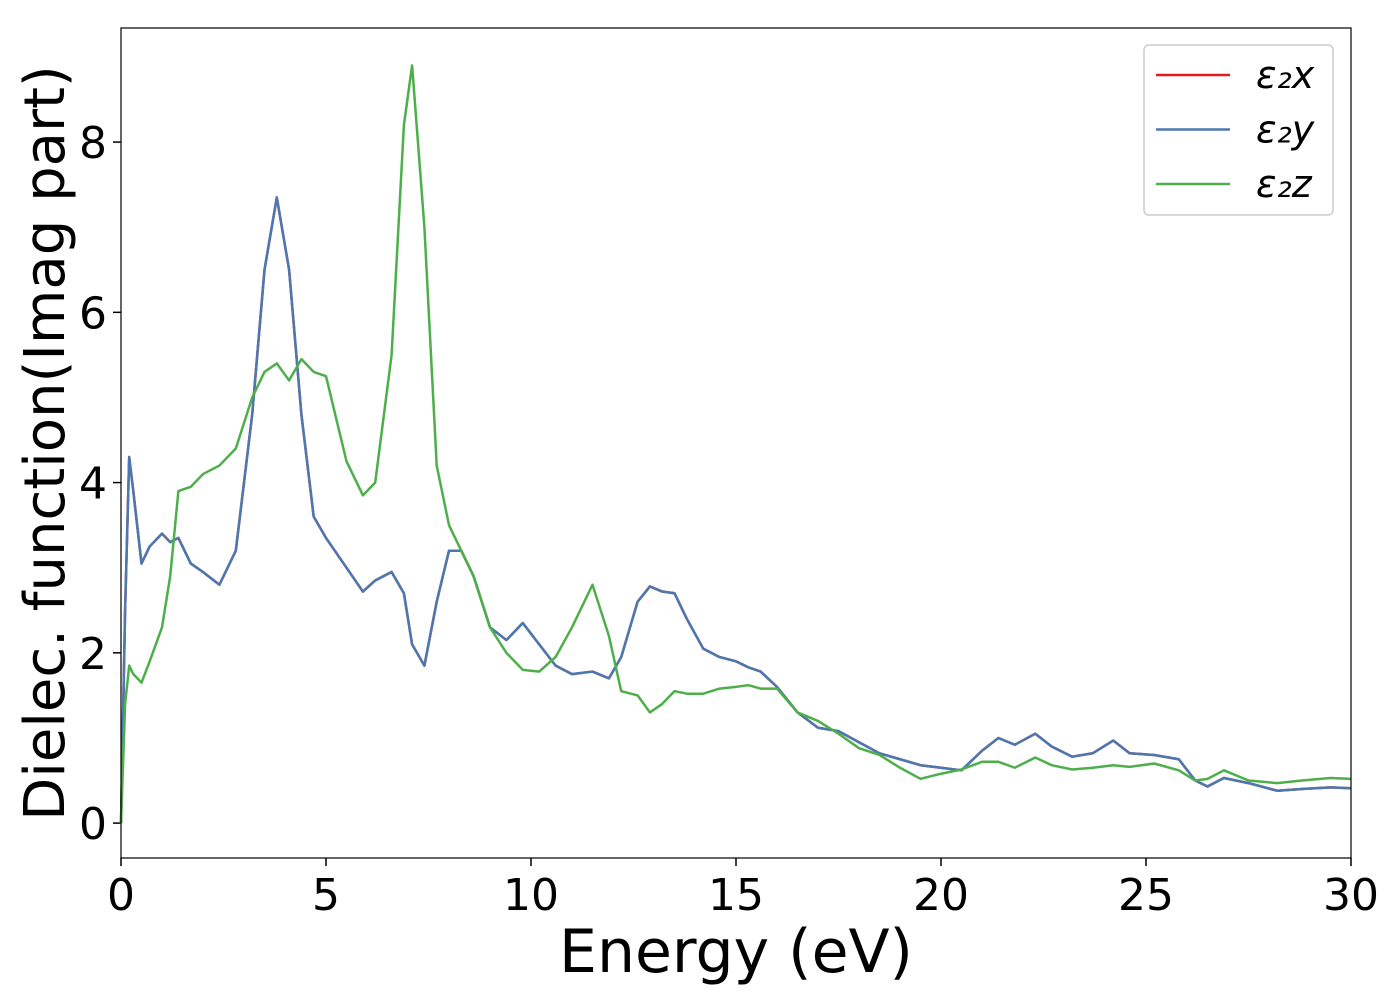 The image size is (1400, 1000). I want to click on legend-label: ε₂y, so click(1285, 130).